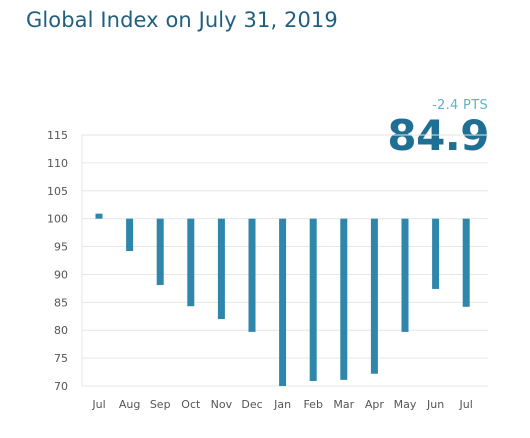  I want to click on x-tick-label: Jan, so click(282, 404).